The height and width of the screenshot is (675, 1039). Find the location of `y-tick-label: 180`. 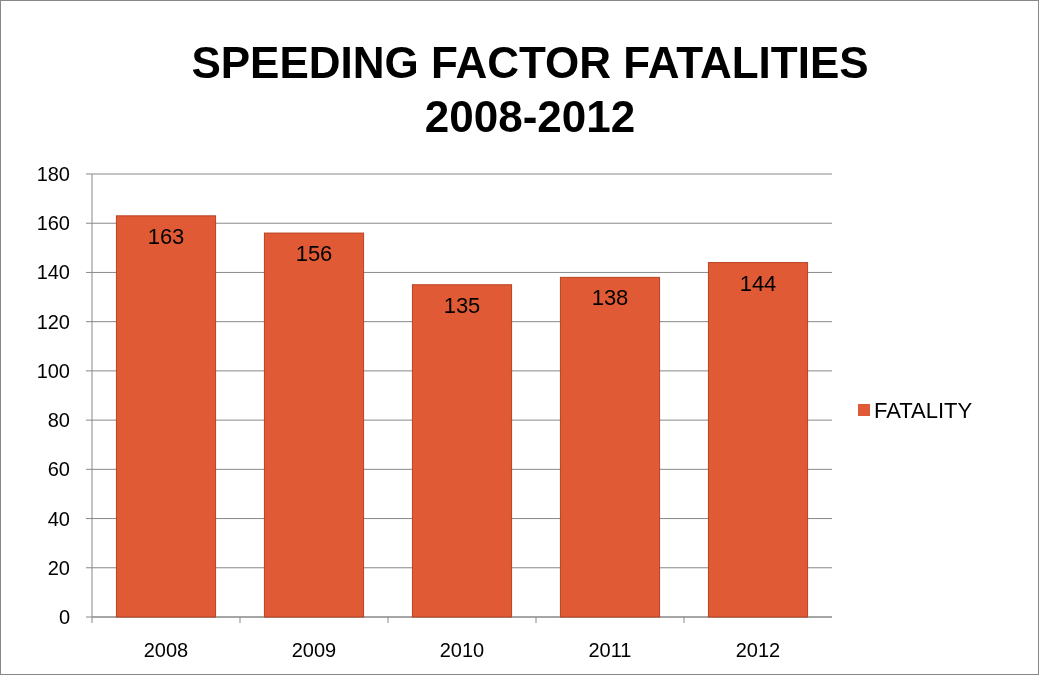

y-tick-label: 180 is located at coordinates (53, 174).